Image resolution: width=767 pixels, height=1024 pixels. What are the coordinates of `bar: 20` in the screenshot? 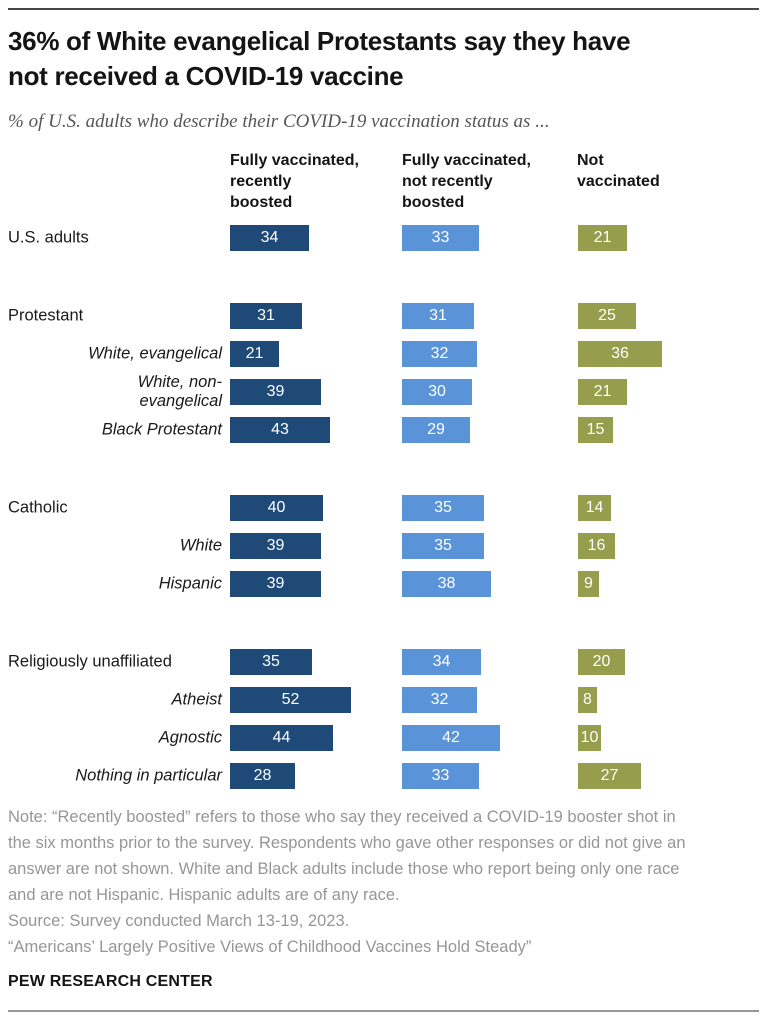 It's located at (601, 662).